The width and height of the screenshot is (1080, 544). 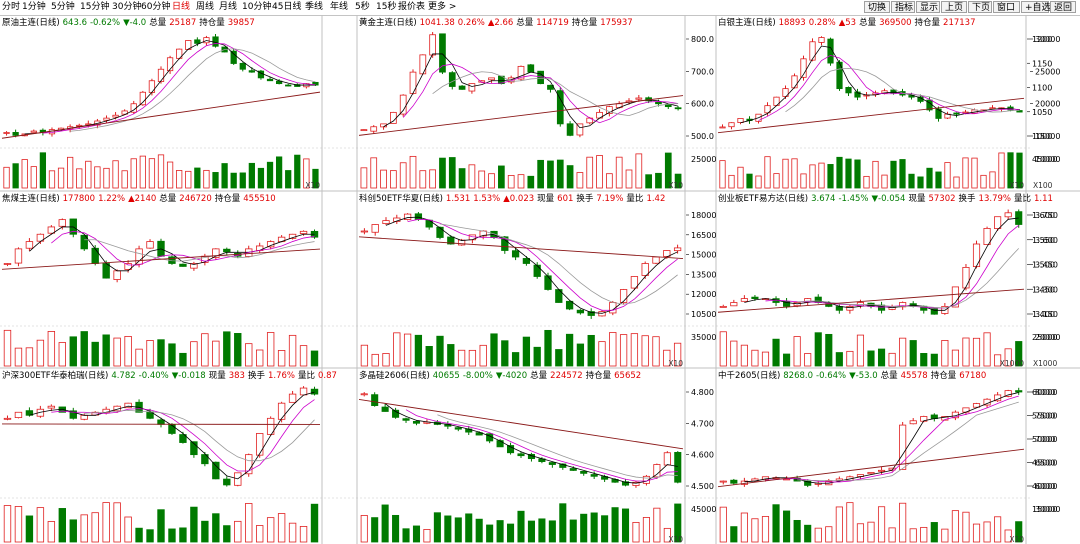 What do you see at coordinates (702, 104) in the screenshot?
I see `price-tick: 600.0` at bounding box center [702, 104].